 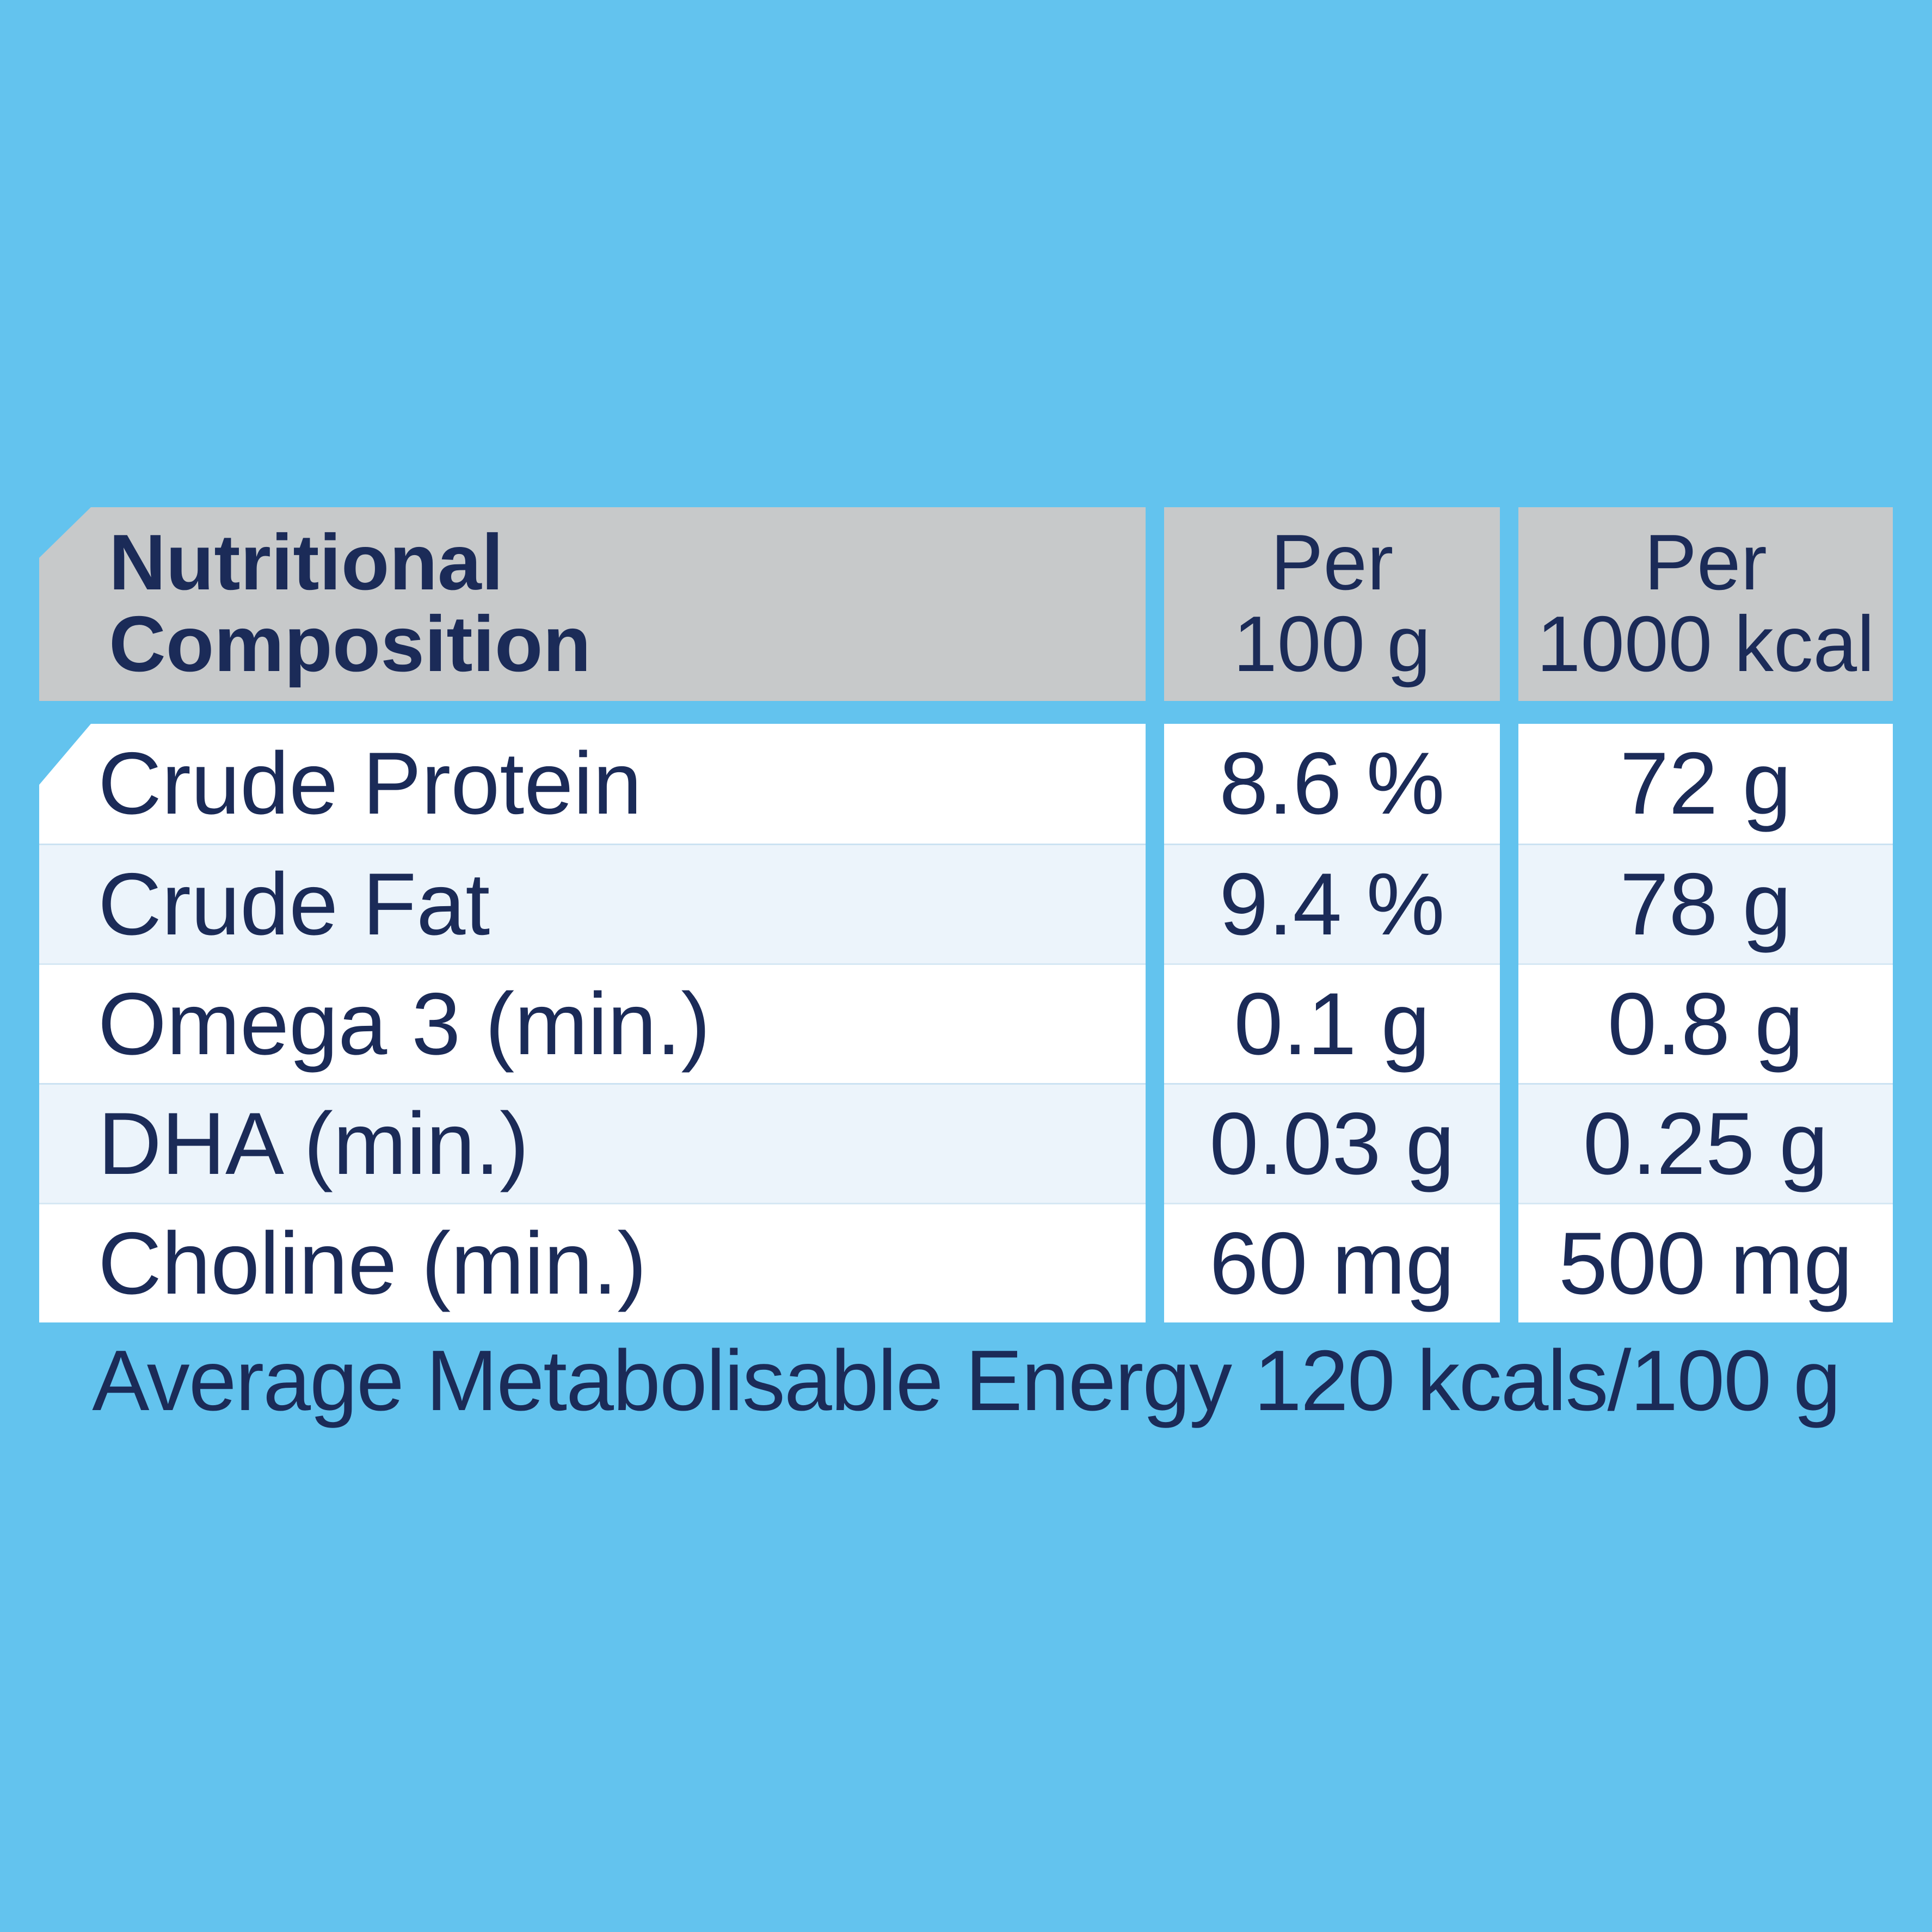 What do you see at coordinates (1706, 784) in the screenshot?
I see `value-per-1000kcal: 72 g` at bounding box center [1706, 784].